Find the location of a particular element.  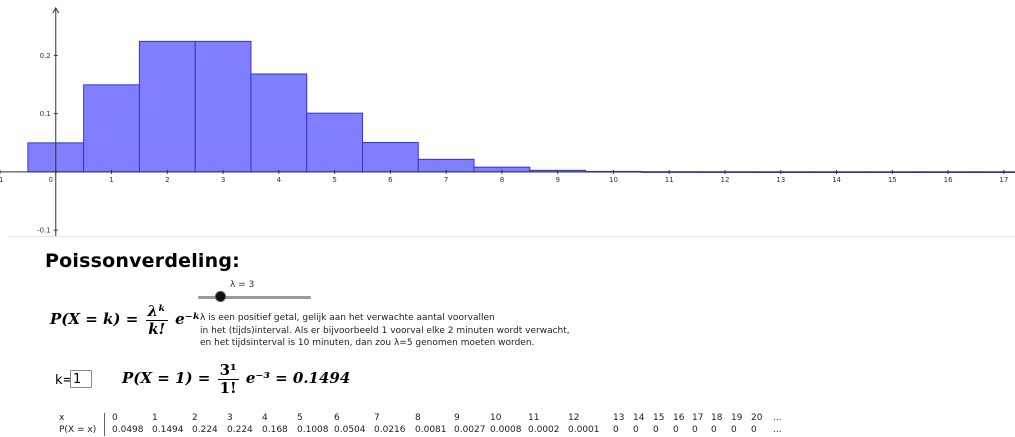

formula-general: P(X = k) = λᵏ k! e⁻ᵏ is located at coordinates (125, 320).